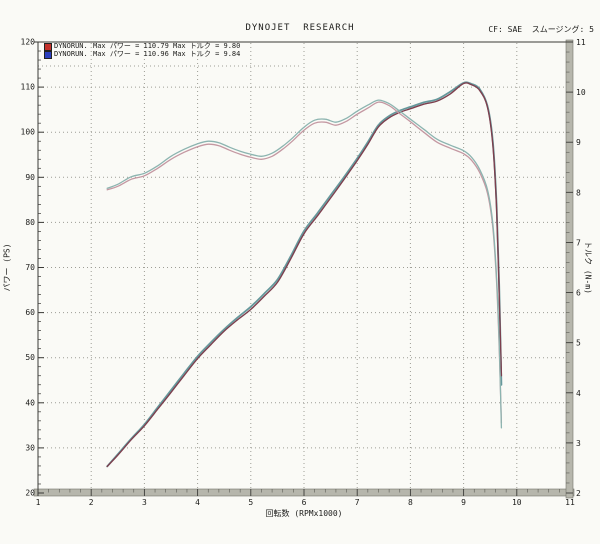  Describe the element at coordinates (304, 492) in the screenshot. I see `x-axis-band` at that location.